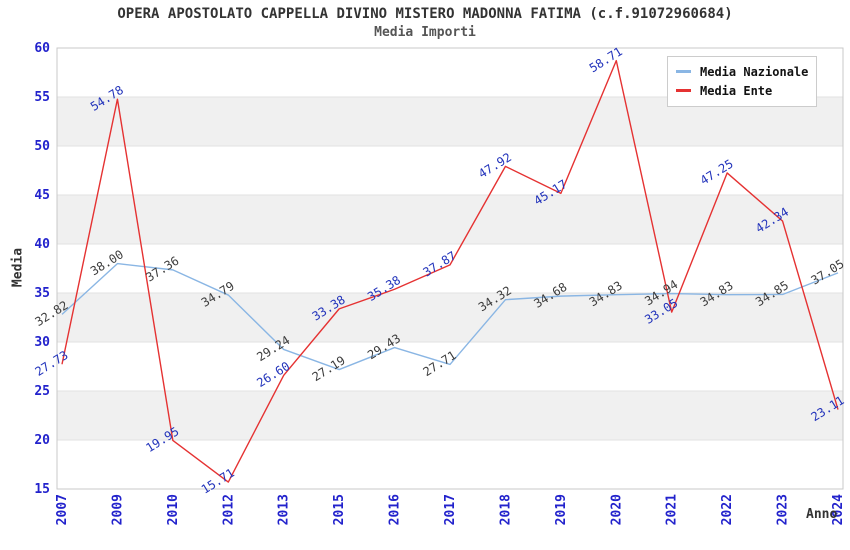 Image resolution: width=850 pixels, height=550 pixels. What do you see at coordinates (683, 71) in the screenshot?
I see `media-nazionale-line-marker-icon` at bounding box center [683, 71].